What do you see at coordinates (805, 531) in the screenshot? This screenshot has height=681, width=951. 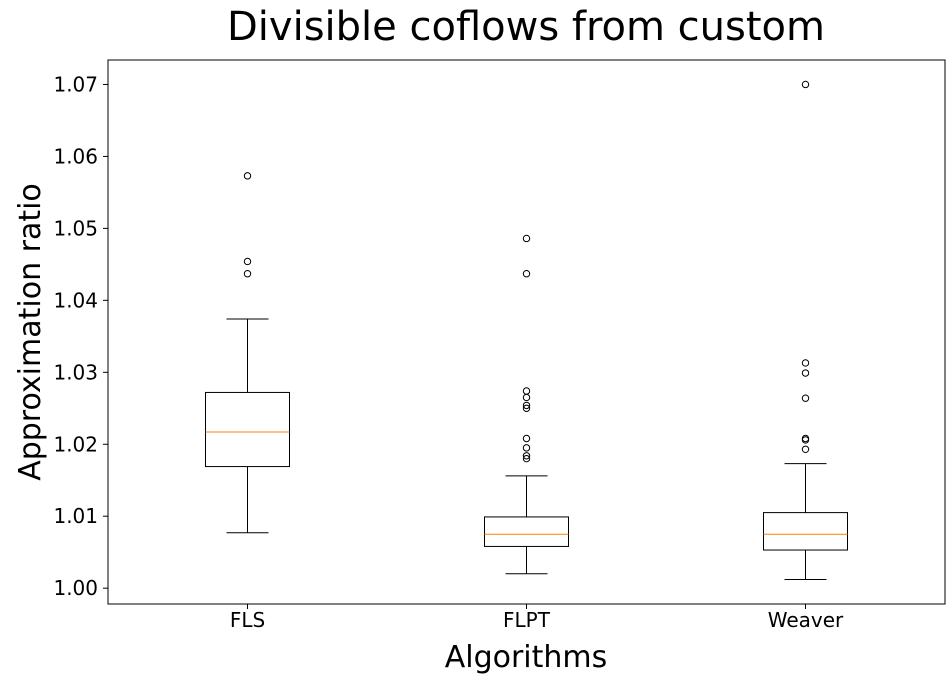 I see `box-weaver` at bounding box center [805, 531].